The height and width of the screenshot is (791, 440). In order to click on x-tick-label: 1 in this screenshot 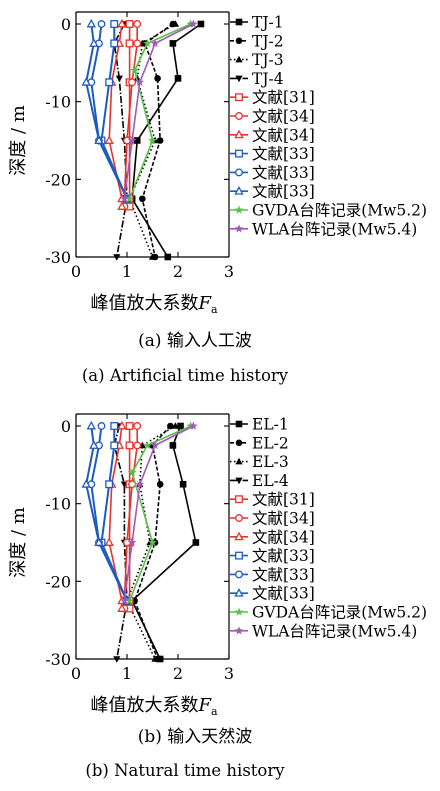, I will do `click(127, 271)`.